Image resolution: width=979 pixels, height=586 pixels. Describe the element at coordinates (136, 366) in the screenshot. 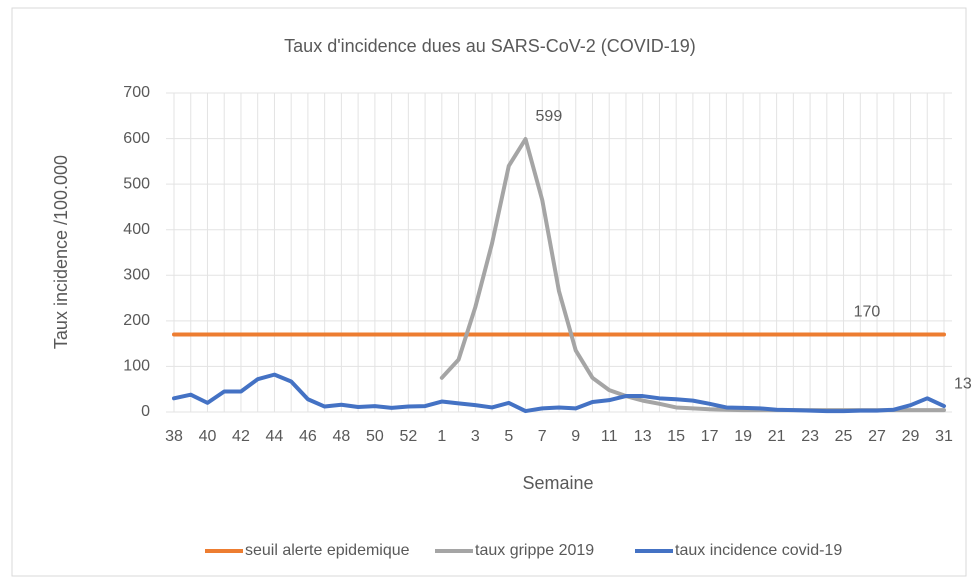

I see `y-tick-label: 100` at that location.